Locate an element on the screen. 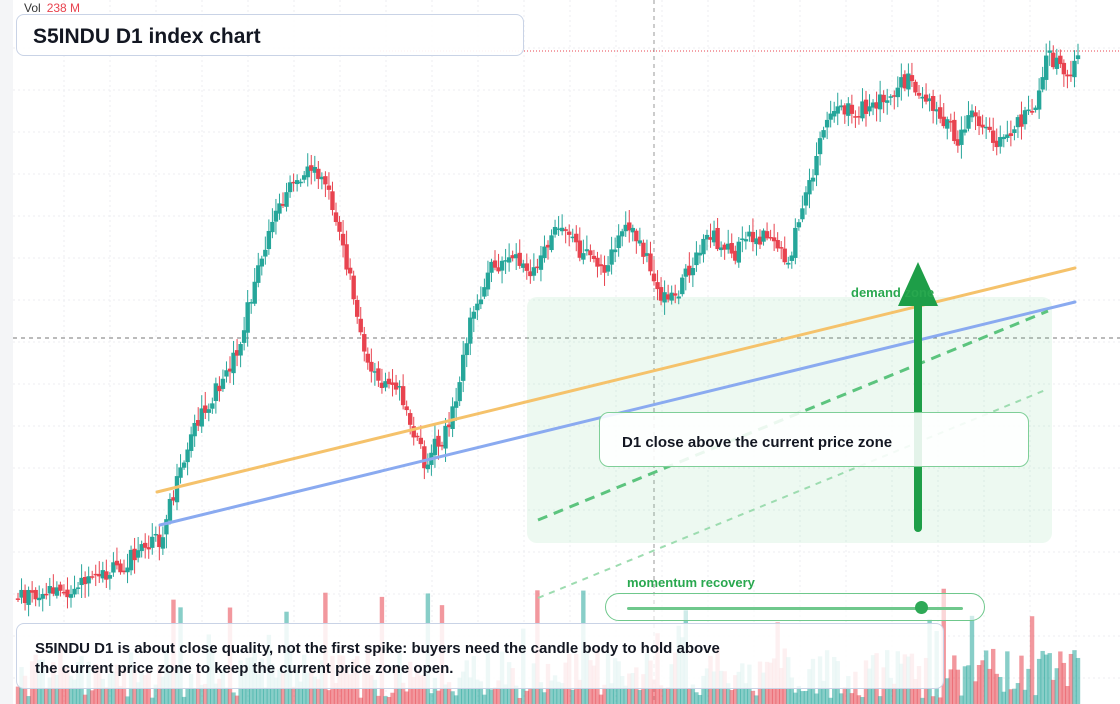 The image size is (1120, 704). momentum-slider is located at coordinates (795, 607).